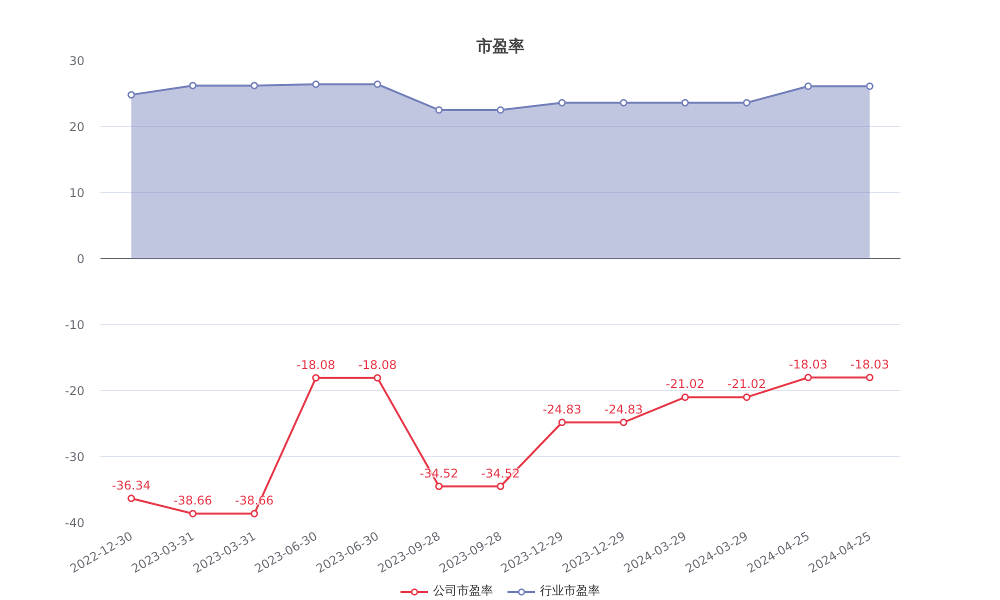 The image size is (1000, 600). Describe the element at coordinates (131, 485) in the screenshot. I see `data-label: -36.34` at that location.